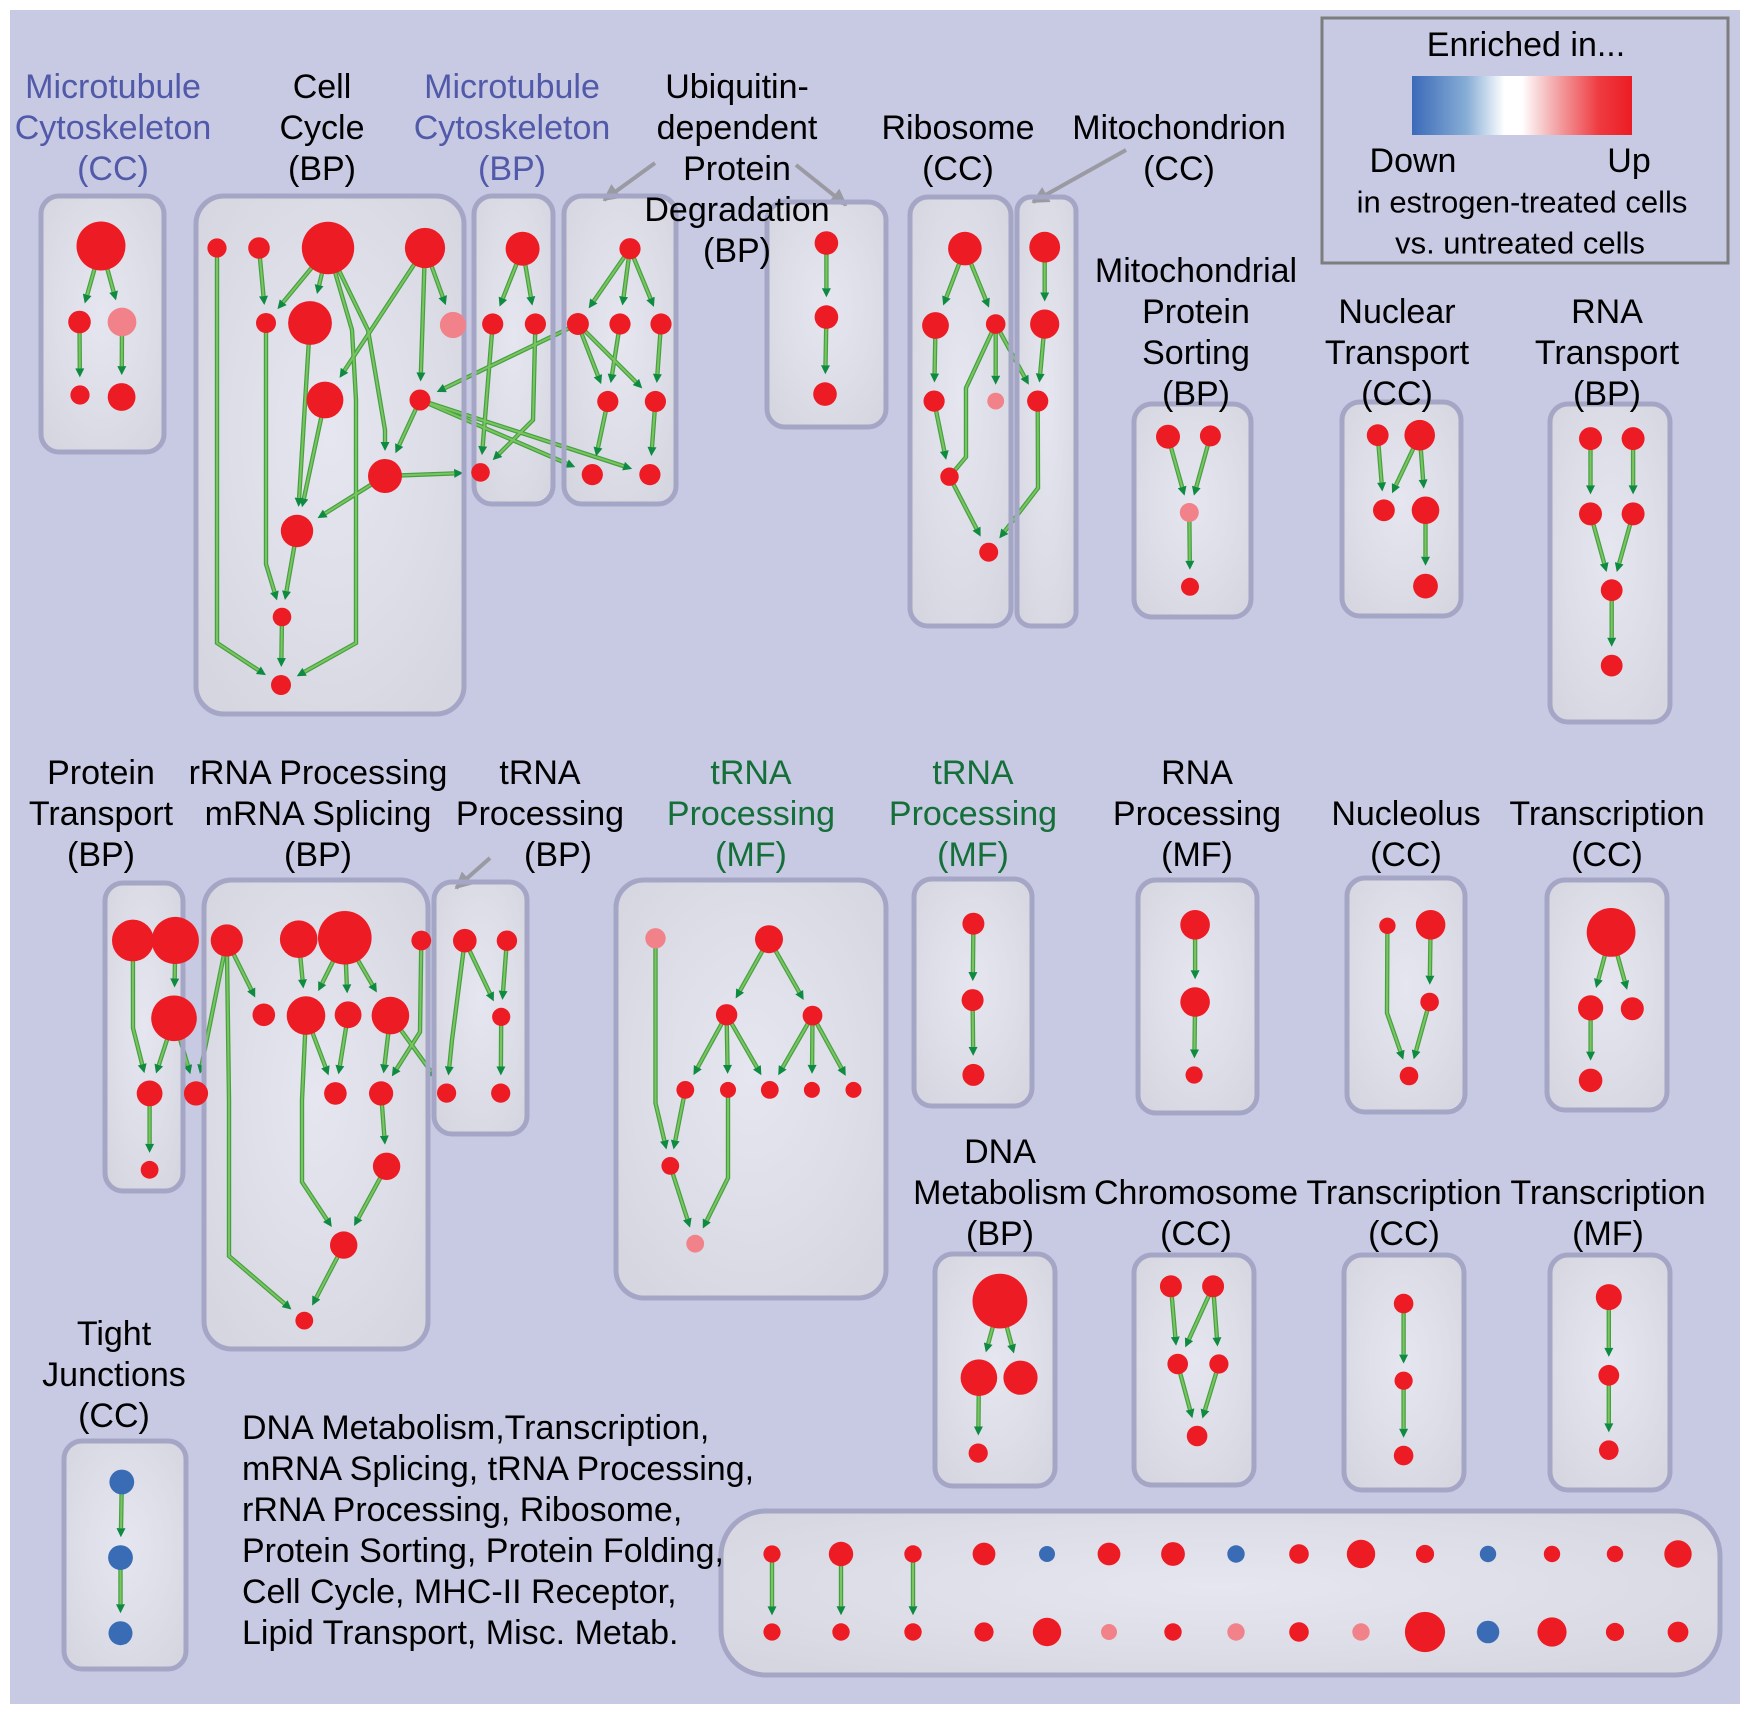 This screenshot has width=1750, height=1715. Describe the element at coordinates (318, 773) in the screenshot. I see `svg-text: rRNA Processing` at that location.